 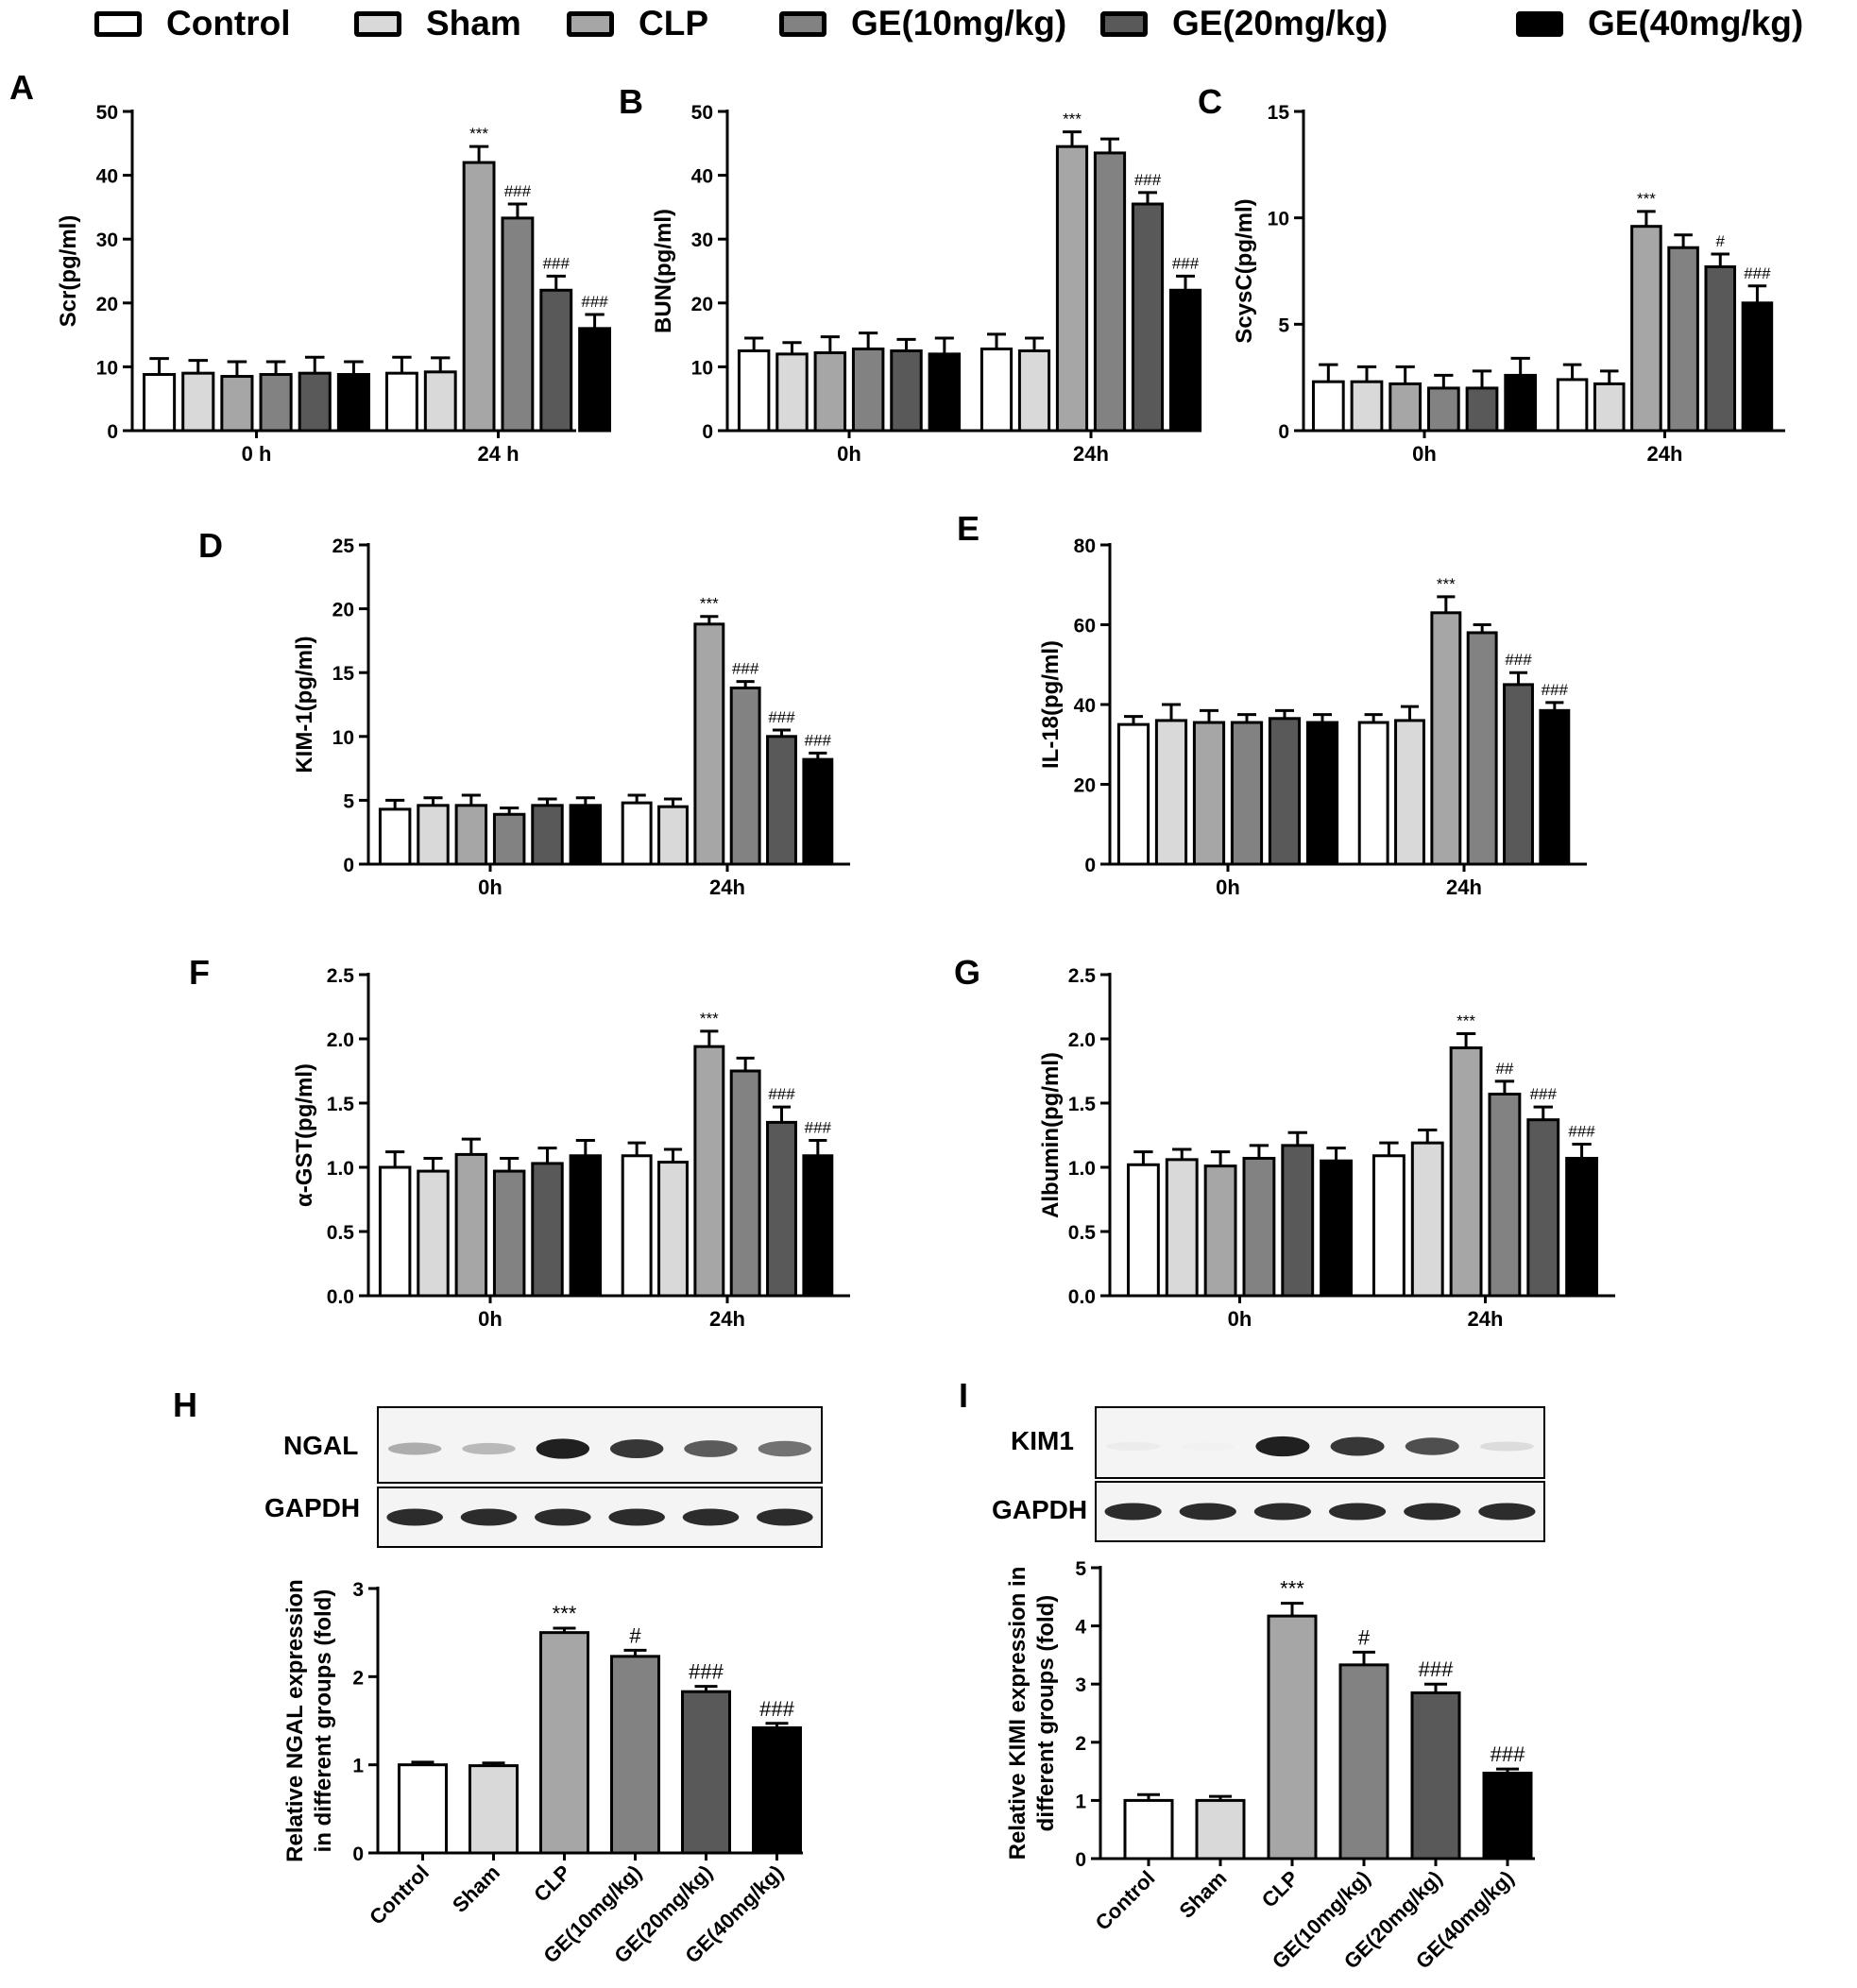 I want to click on legend-label: Control, so click(x=228, y=23).